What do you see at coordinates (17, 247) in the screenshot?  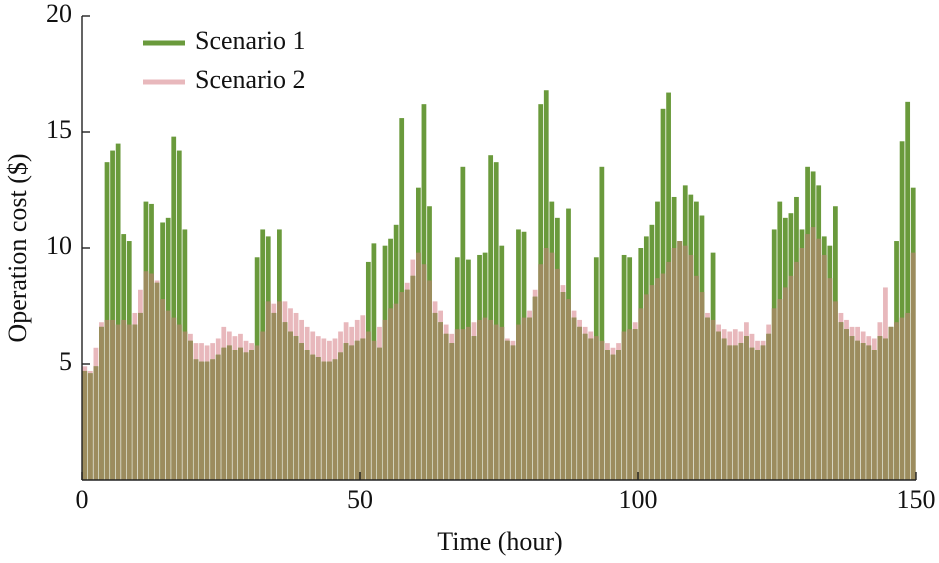 I see `y-axis-label: Operation cost ($)` at bounding box center [17, 247].